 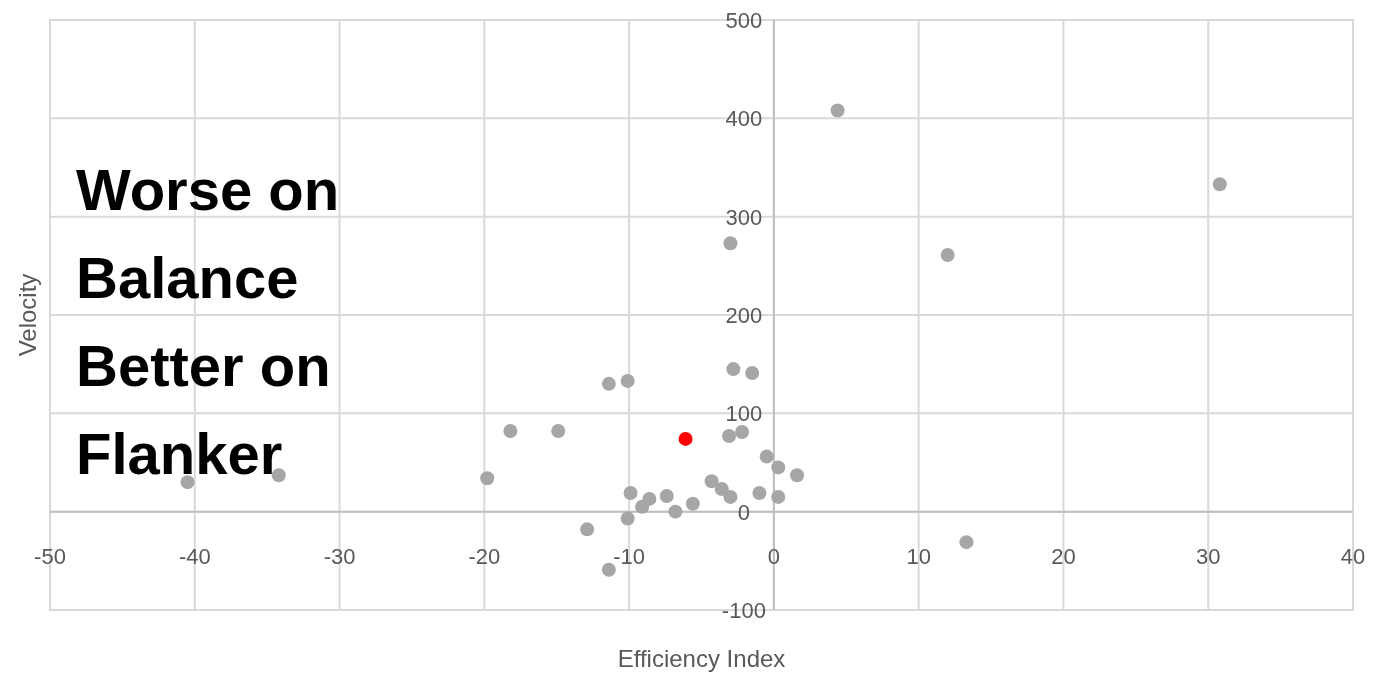 What do you see at coordinates (27, 315) in the screenshot?
I see `y-axis-title: Velocity` at bounding box center [27, 315].